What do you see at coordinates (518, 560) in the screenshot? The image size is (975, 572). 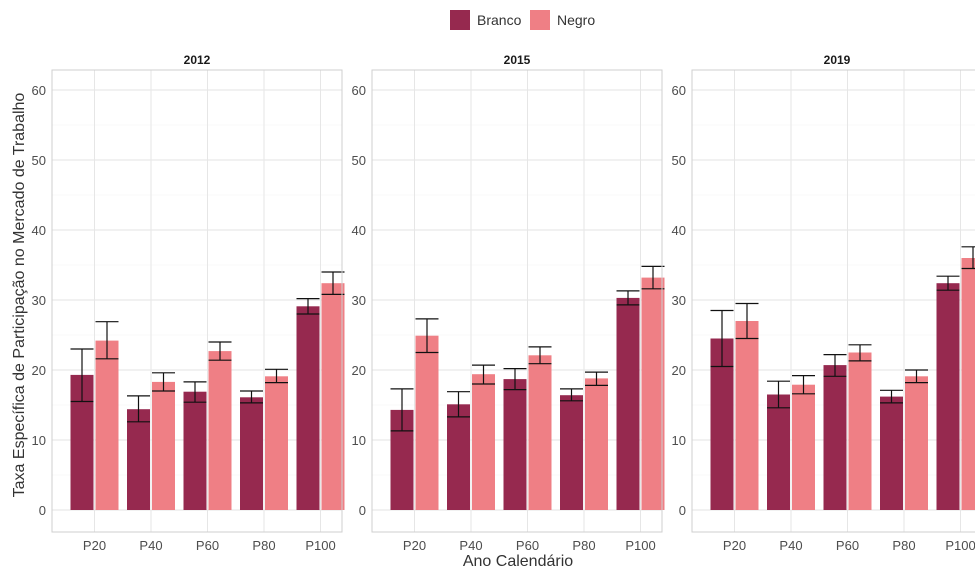 I see `x-axis-title: Ano Calendário` at bounding box center [518, 560].